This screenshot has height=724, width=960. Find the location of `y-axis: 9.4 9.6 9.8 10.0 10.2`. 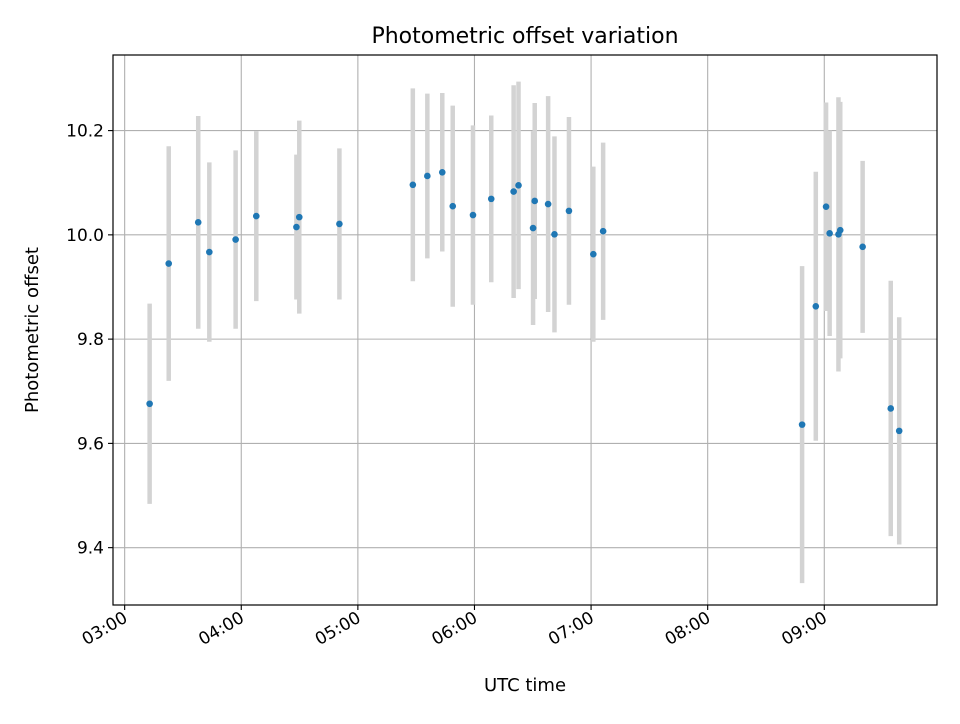

y-axis: 9.4 9.6 9.8 10.0 10.2 is located at coordinates (89, 340).